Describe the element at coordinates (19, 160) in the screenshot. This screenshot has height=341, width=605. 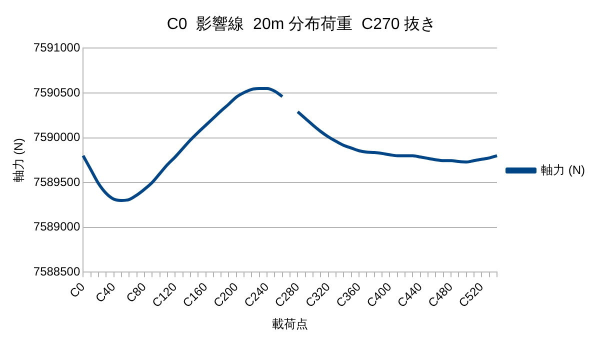
I see `y-axis-title: 軸力 (N)` at that location.